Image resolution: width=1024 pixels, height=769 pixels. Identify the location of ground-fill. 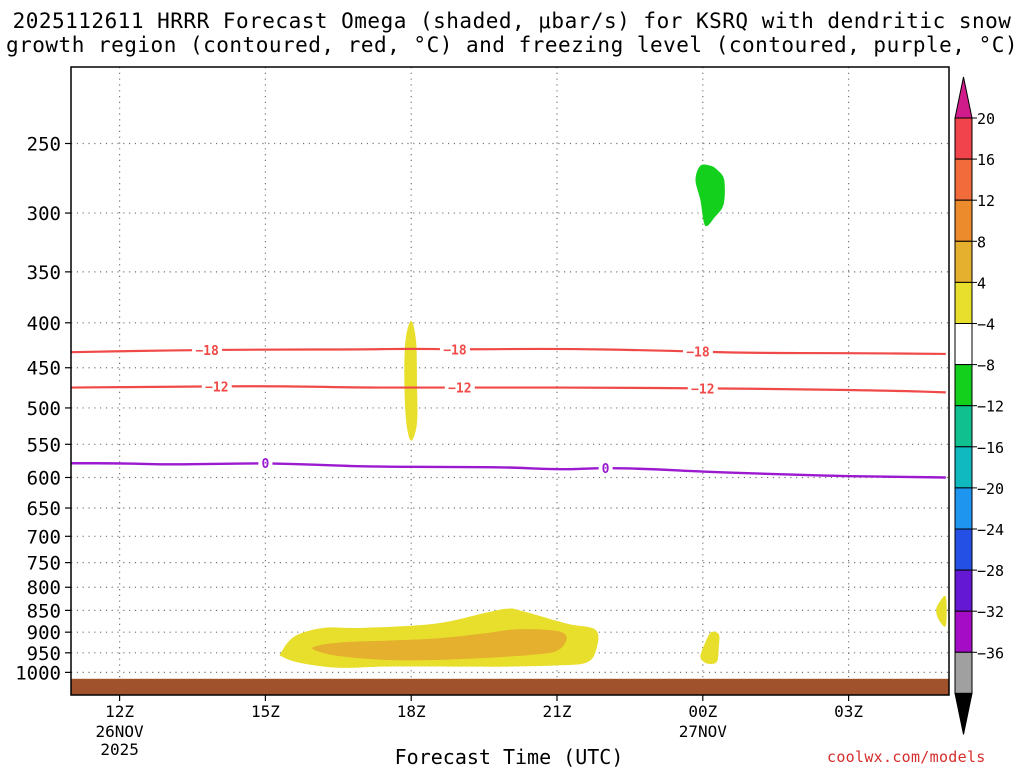
(510, 686).